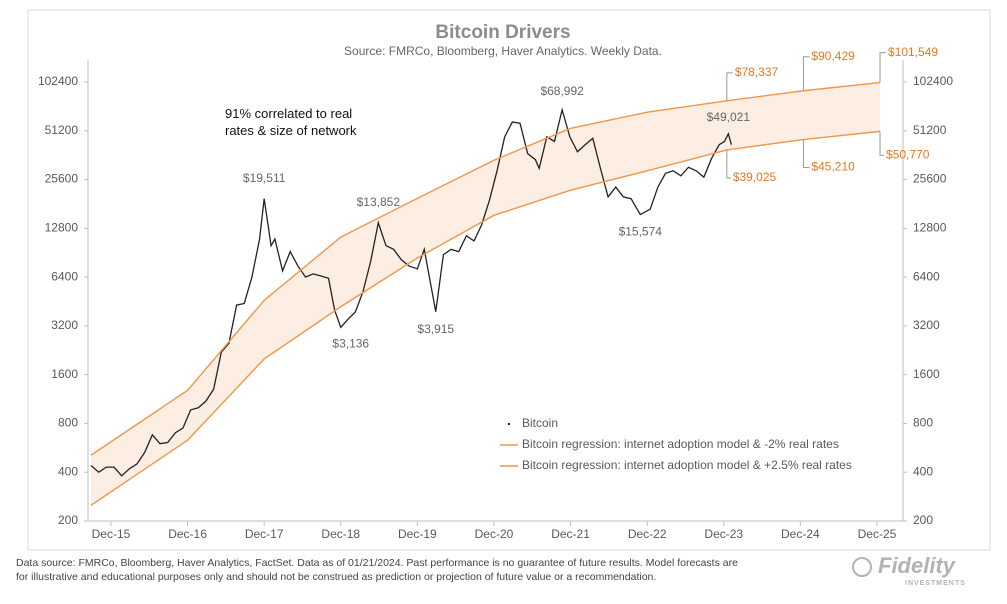 This screenshot has height=604, width=1007. Describe the element at coordinates (540, 423) in the screenshot. I see `legend-label: Bitcoin` at that location.